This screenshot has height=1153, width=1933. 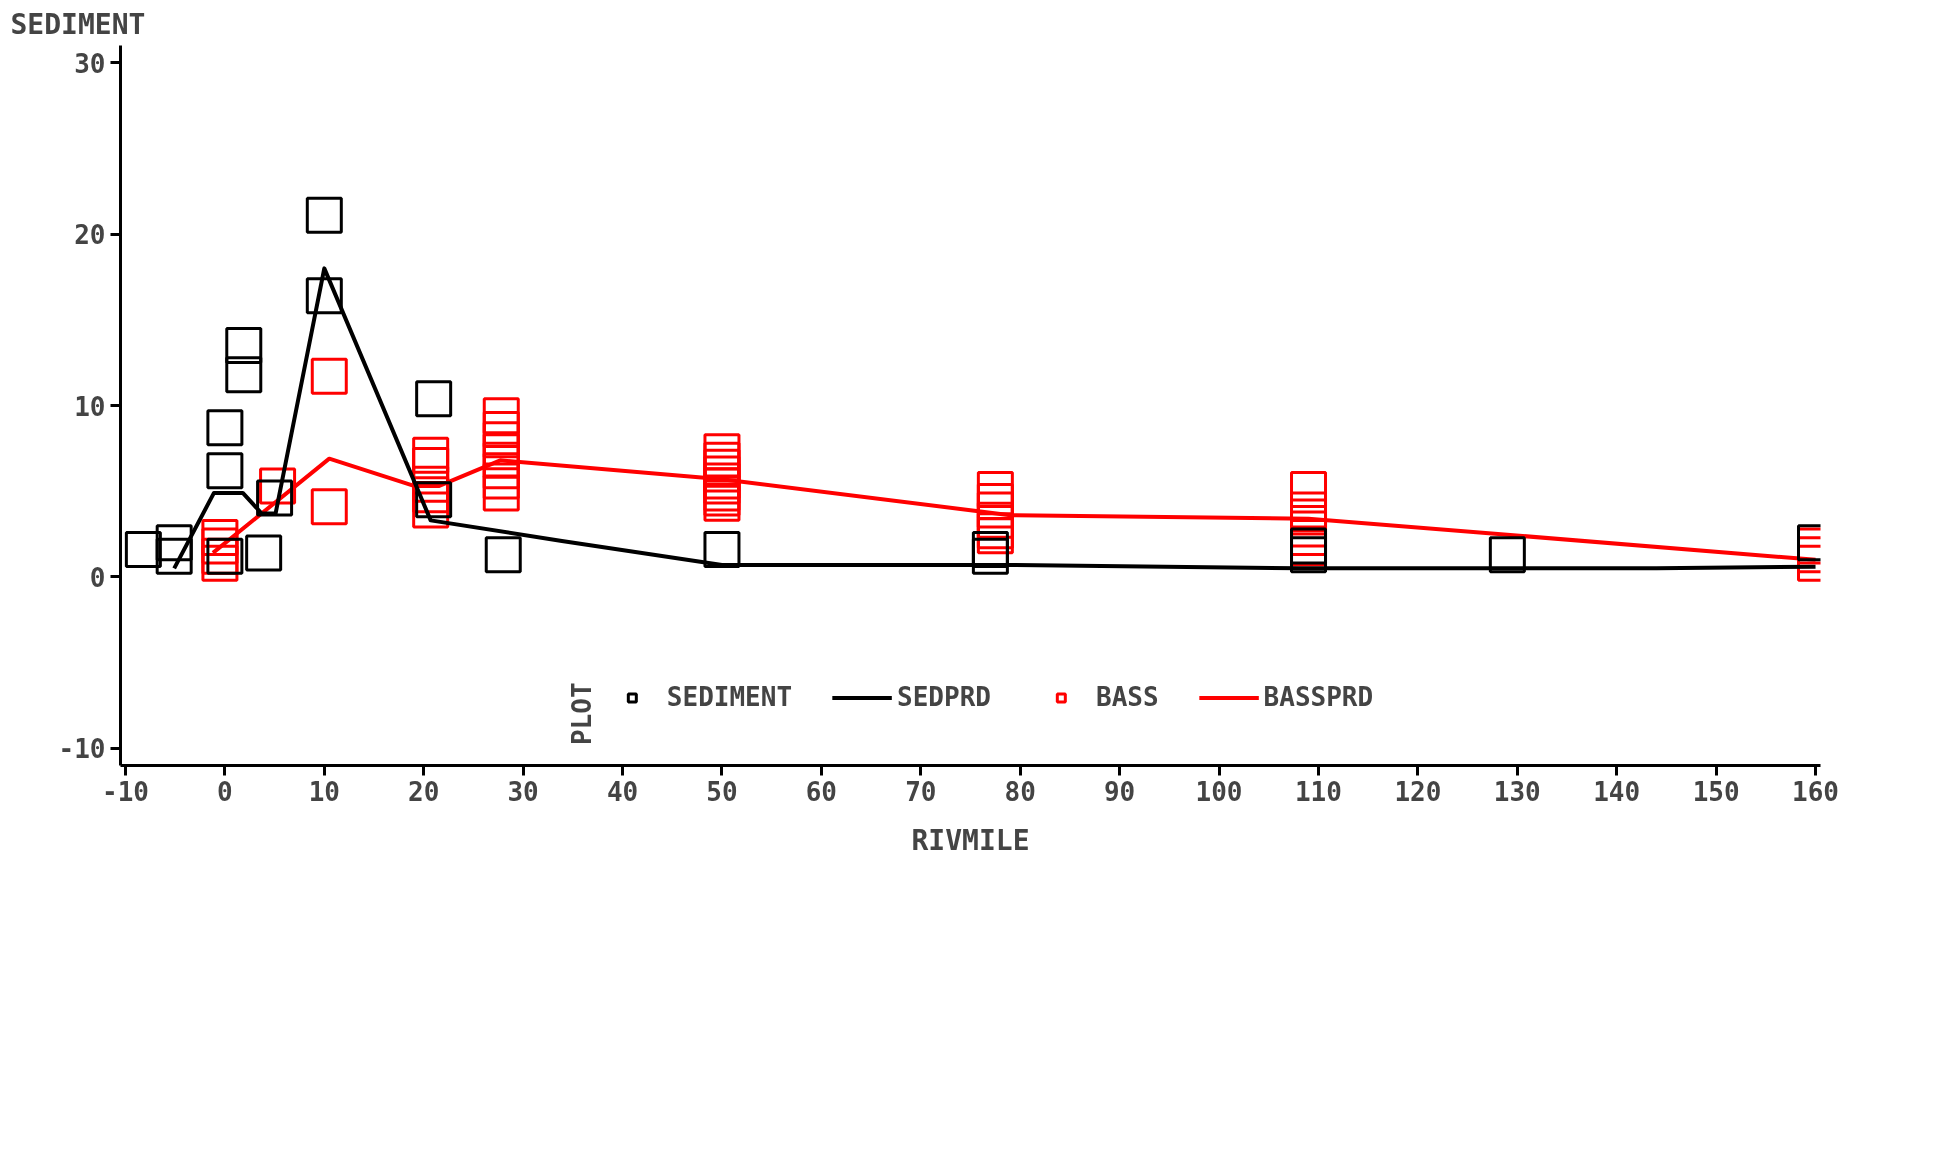 I want to click on y-tick-label: -10, so click(x=82, y=749).